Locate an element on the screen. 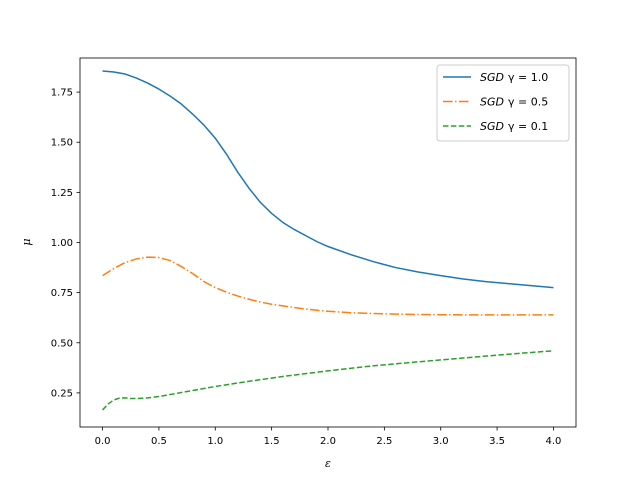 This screenshot has height=480, width=640. x-tick-label: 4.0 is located at coordinates (554, 441).